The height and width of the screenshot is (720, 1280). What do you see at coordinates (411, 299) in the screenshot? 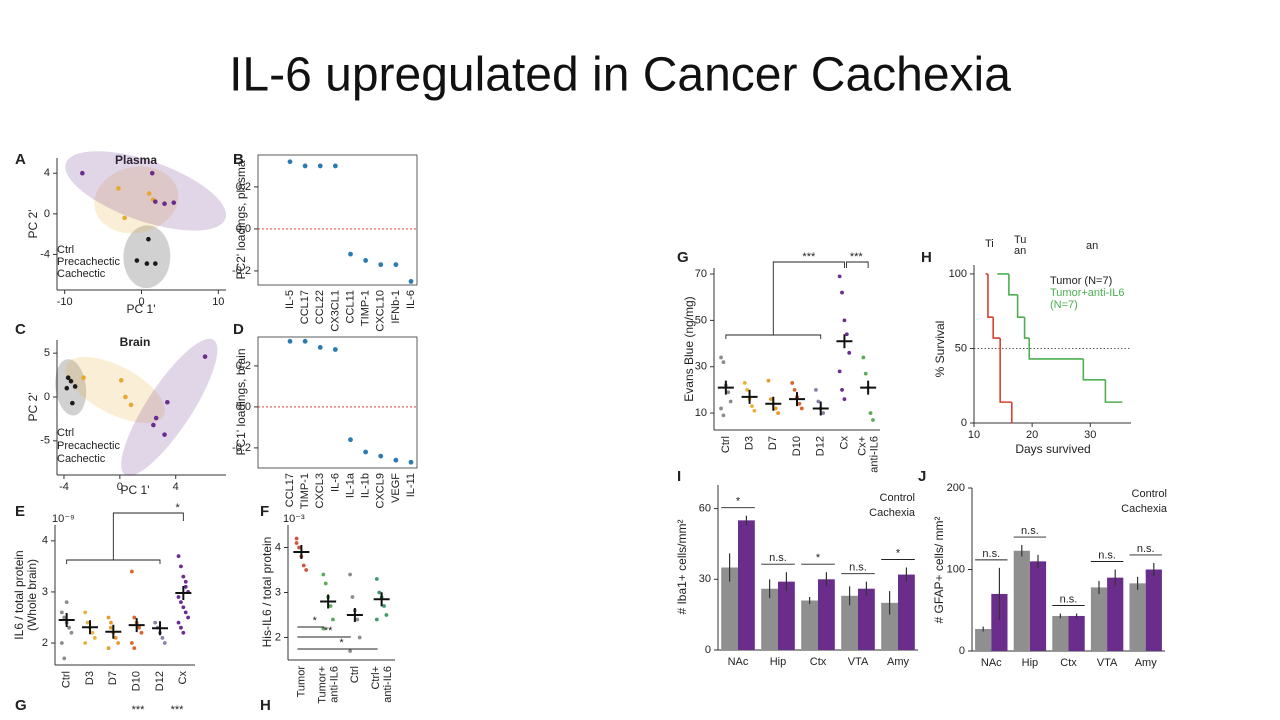
I see `x-tick-label: IL-6` at bounding box center [411, 299].